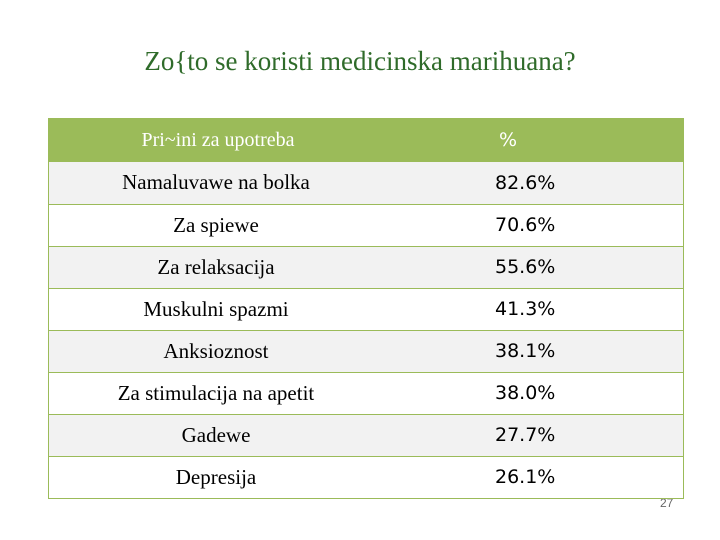 Image resolution: width=720 pixels, height=540 pixels. I want to click on table-row: Za spiewe 70.6%, so click(366, 224).